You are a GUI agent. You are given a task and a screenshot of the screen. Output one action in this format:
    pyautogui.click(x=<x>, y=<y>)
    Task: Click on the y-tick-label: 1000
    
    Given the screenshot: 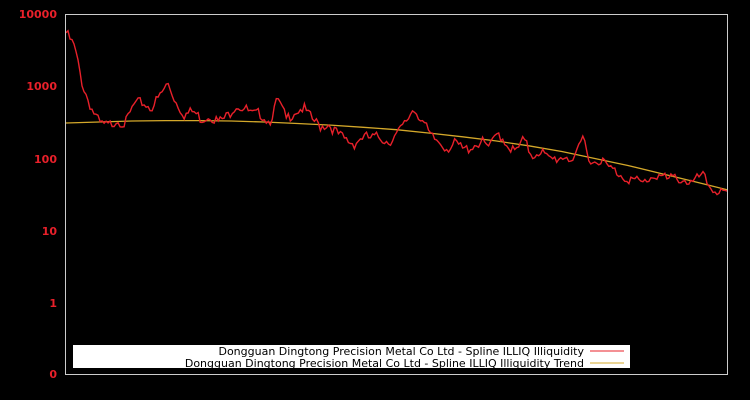 What is the action you would take?
    pyautogui.click(x=41, y=86)
    